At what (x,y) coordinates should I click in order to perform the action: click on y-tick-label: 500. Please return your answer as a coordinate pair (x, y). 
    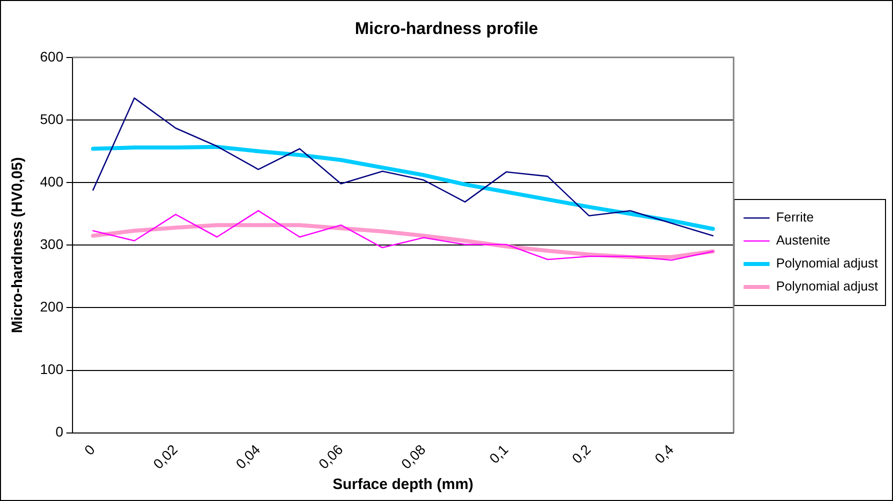
    Looking at the image, I should click on (52, 118).